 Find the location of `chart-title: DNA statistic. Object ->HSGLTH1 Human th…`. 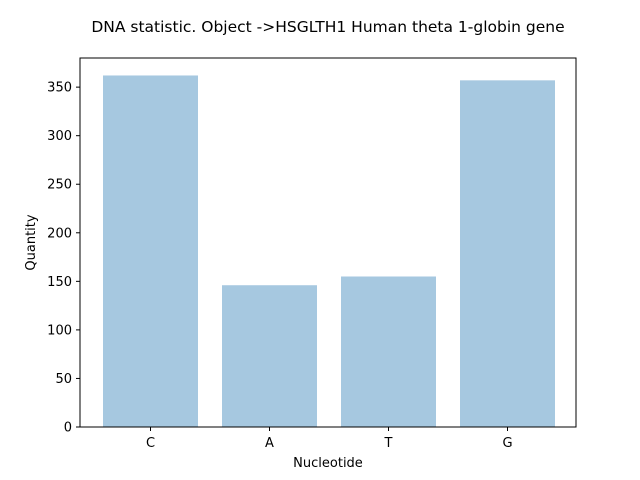

chart-title: DNA statistic. Object ->HSGLTH1 Human th… is located at coordinates (327, 27).